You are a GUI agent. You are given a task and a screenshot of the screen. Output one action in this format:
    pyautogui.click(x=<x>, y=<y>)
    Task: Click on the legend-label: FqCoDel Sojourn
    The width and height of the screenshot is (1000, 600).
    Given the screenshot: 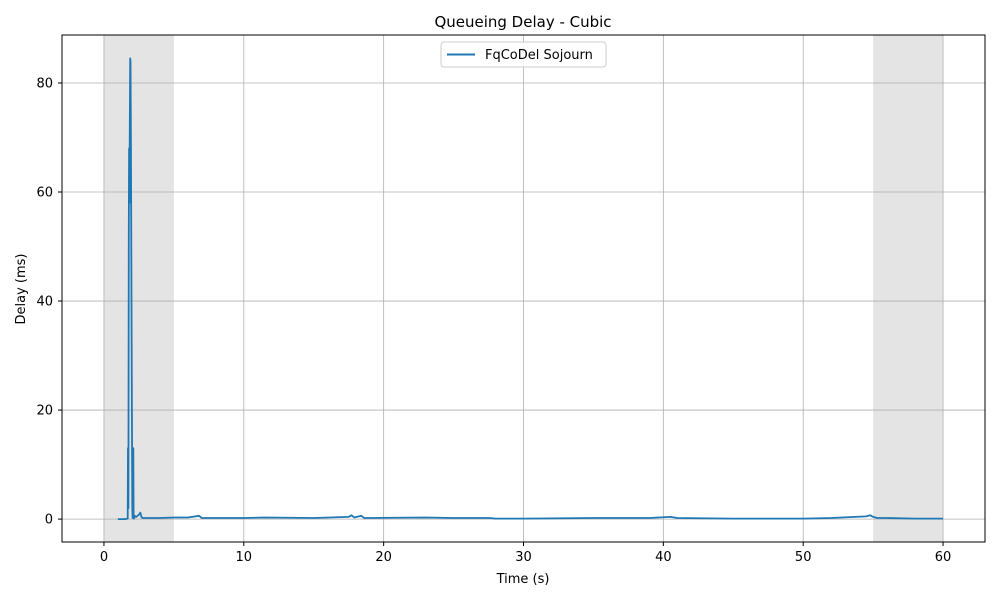 What is the action you would take?
    pyautogui.click(x=539, y=55)
    